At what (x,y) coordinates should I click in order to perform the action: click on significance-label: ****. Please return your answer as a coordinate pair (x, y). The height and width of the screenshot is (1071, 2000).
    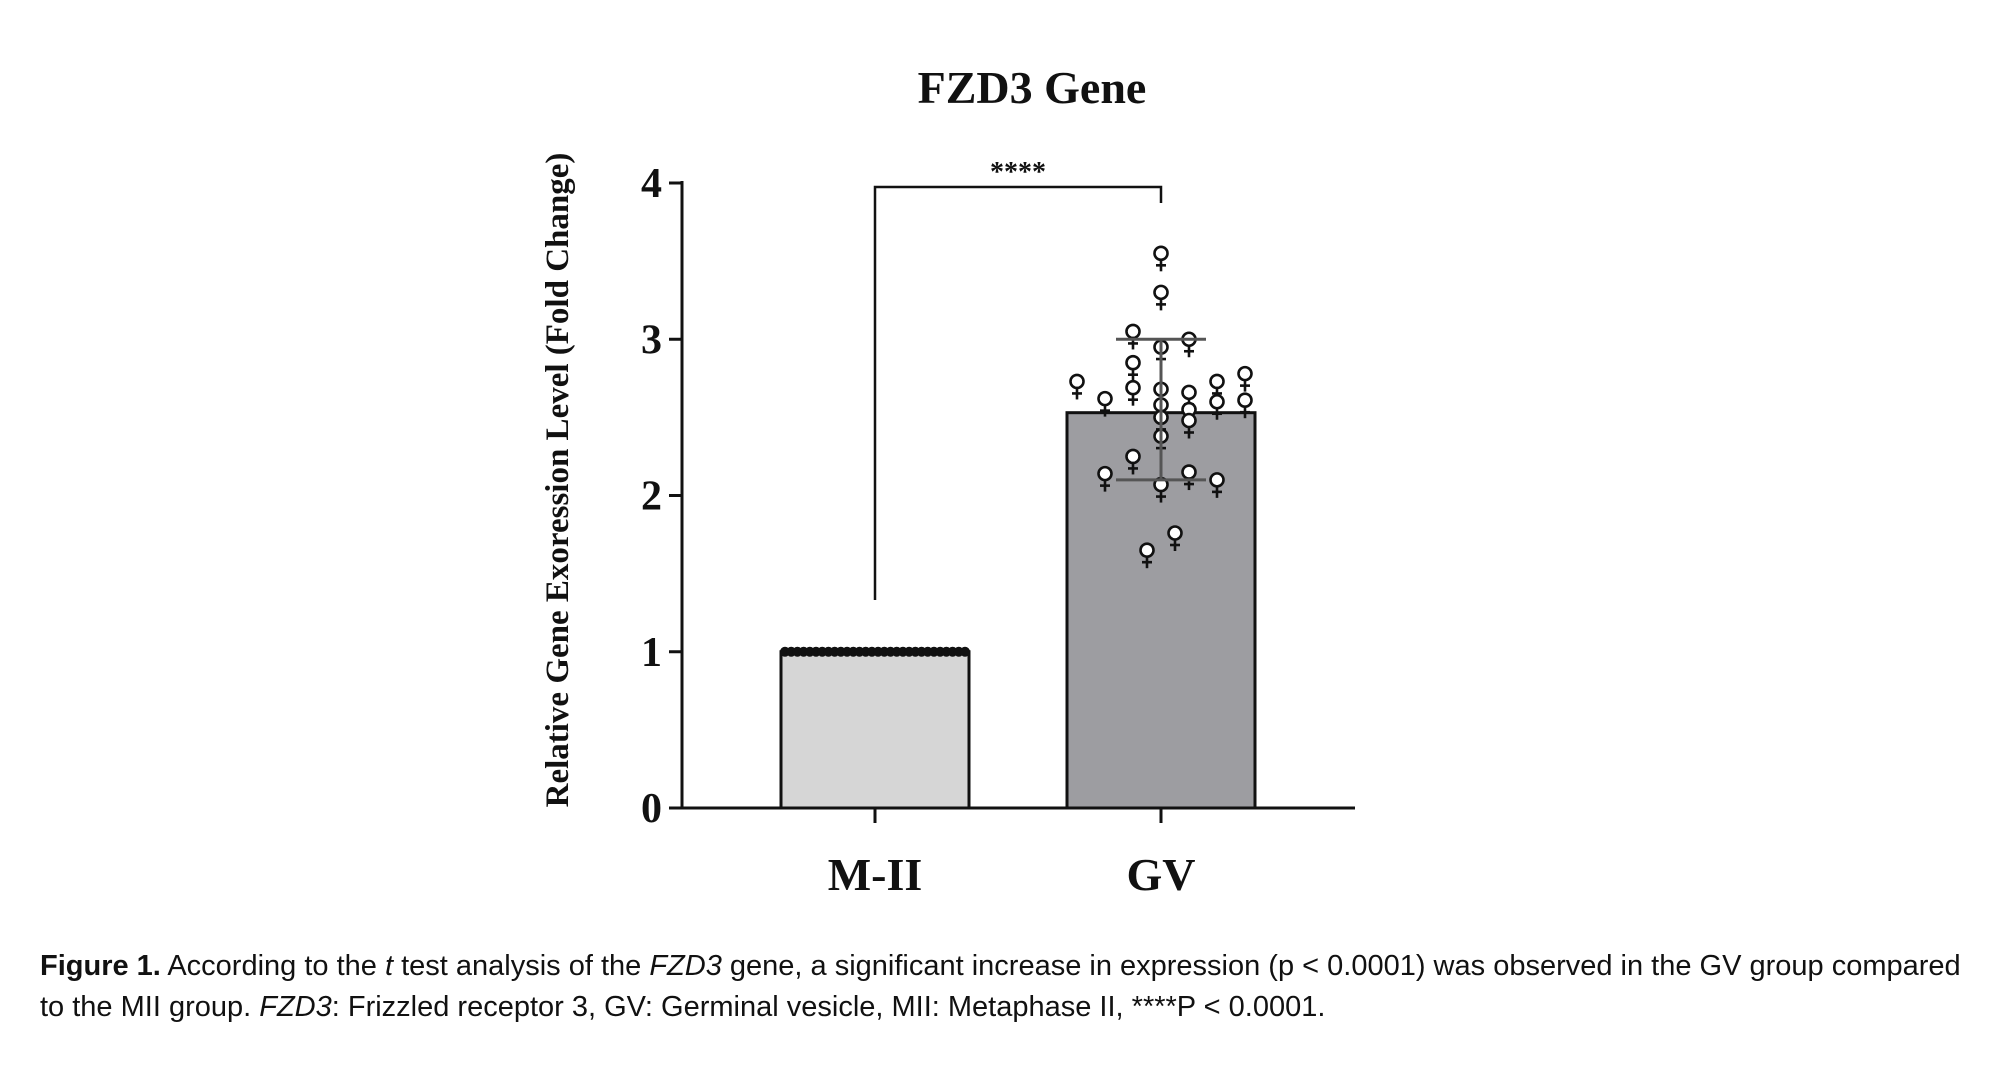
    Looking at the image, I should click on (1018, 172).